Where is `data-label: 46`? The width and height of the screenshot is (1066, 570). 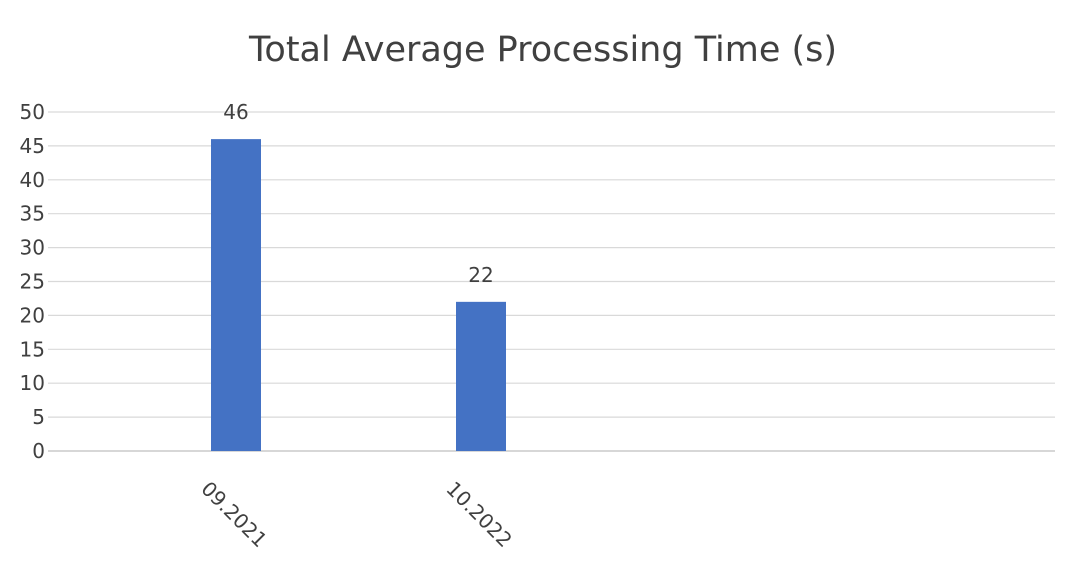 data-label: 46 is located at coordinates (235, 112).